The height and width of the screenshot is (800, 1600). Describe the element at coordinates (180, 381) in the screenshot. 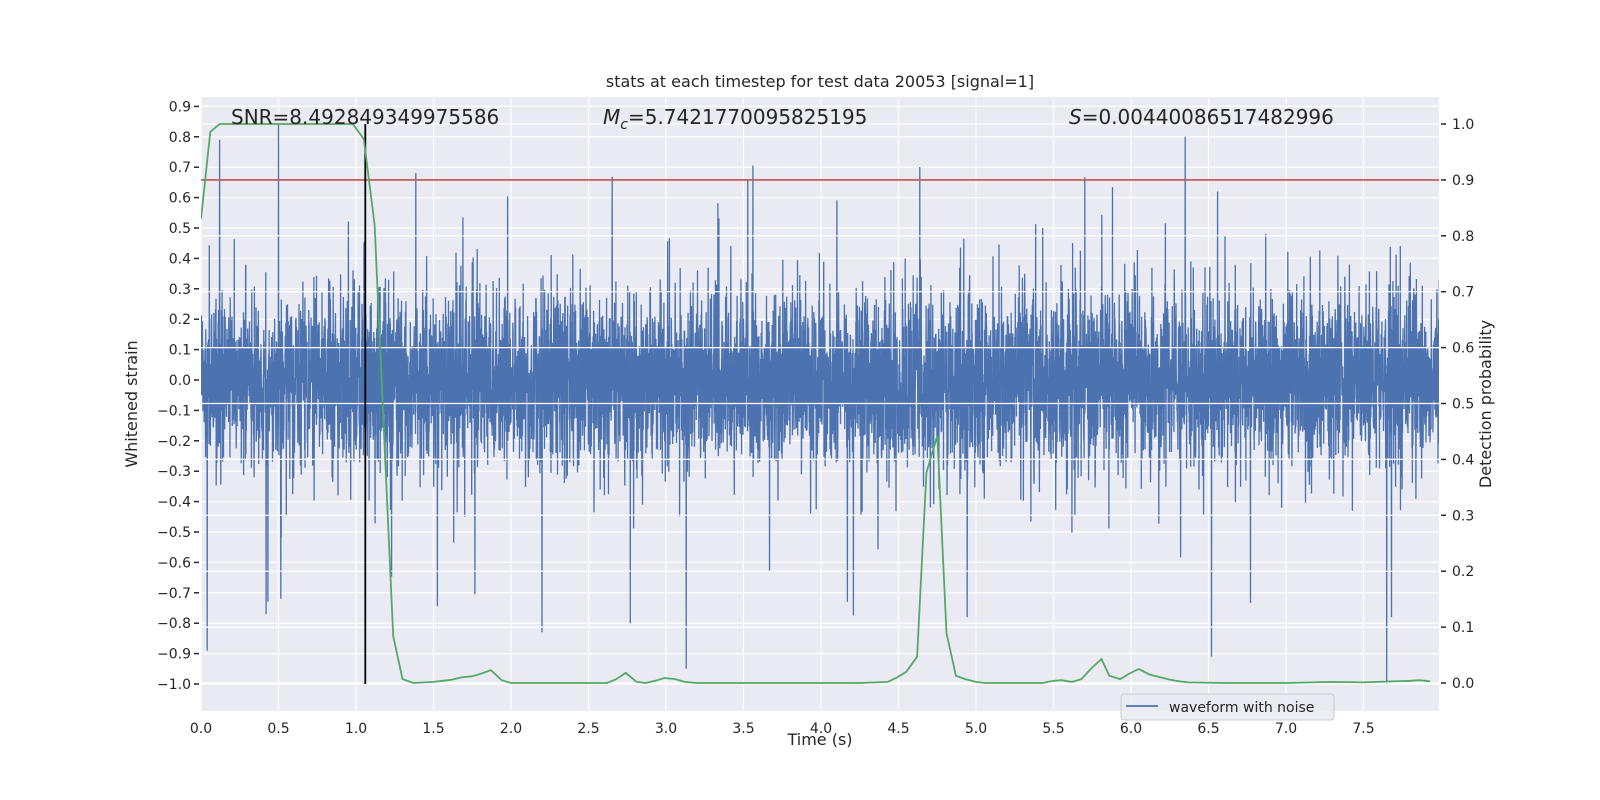

I see `y-tick-label: 0.0` at that location.